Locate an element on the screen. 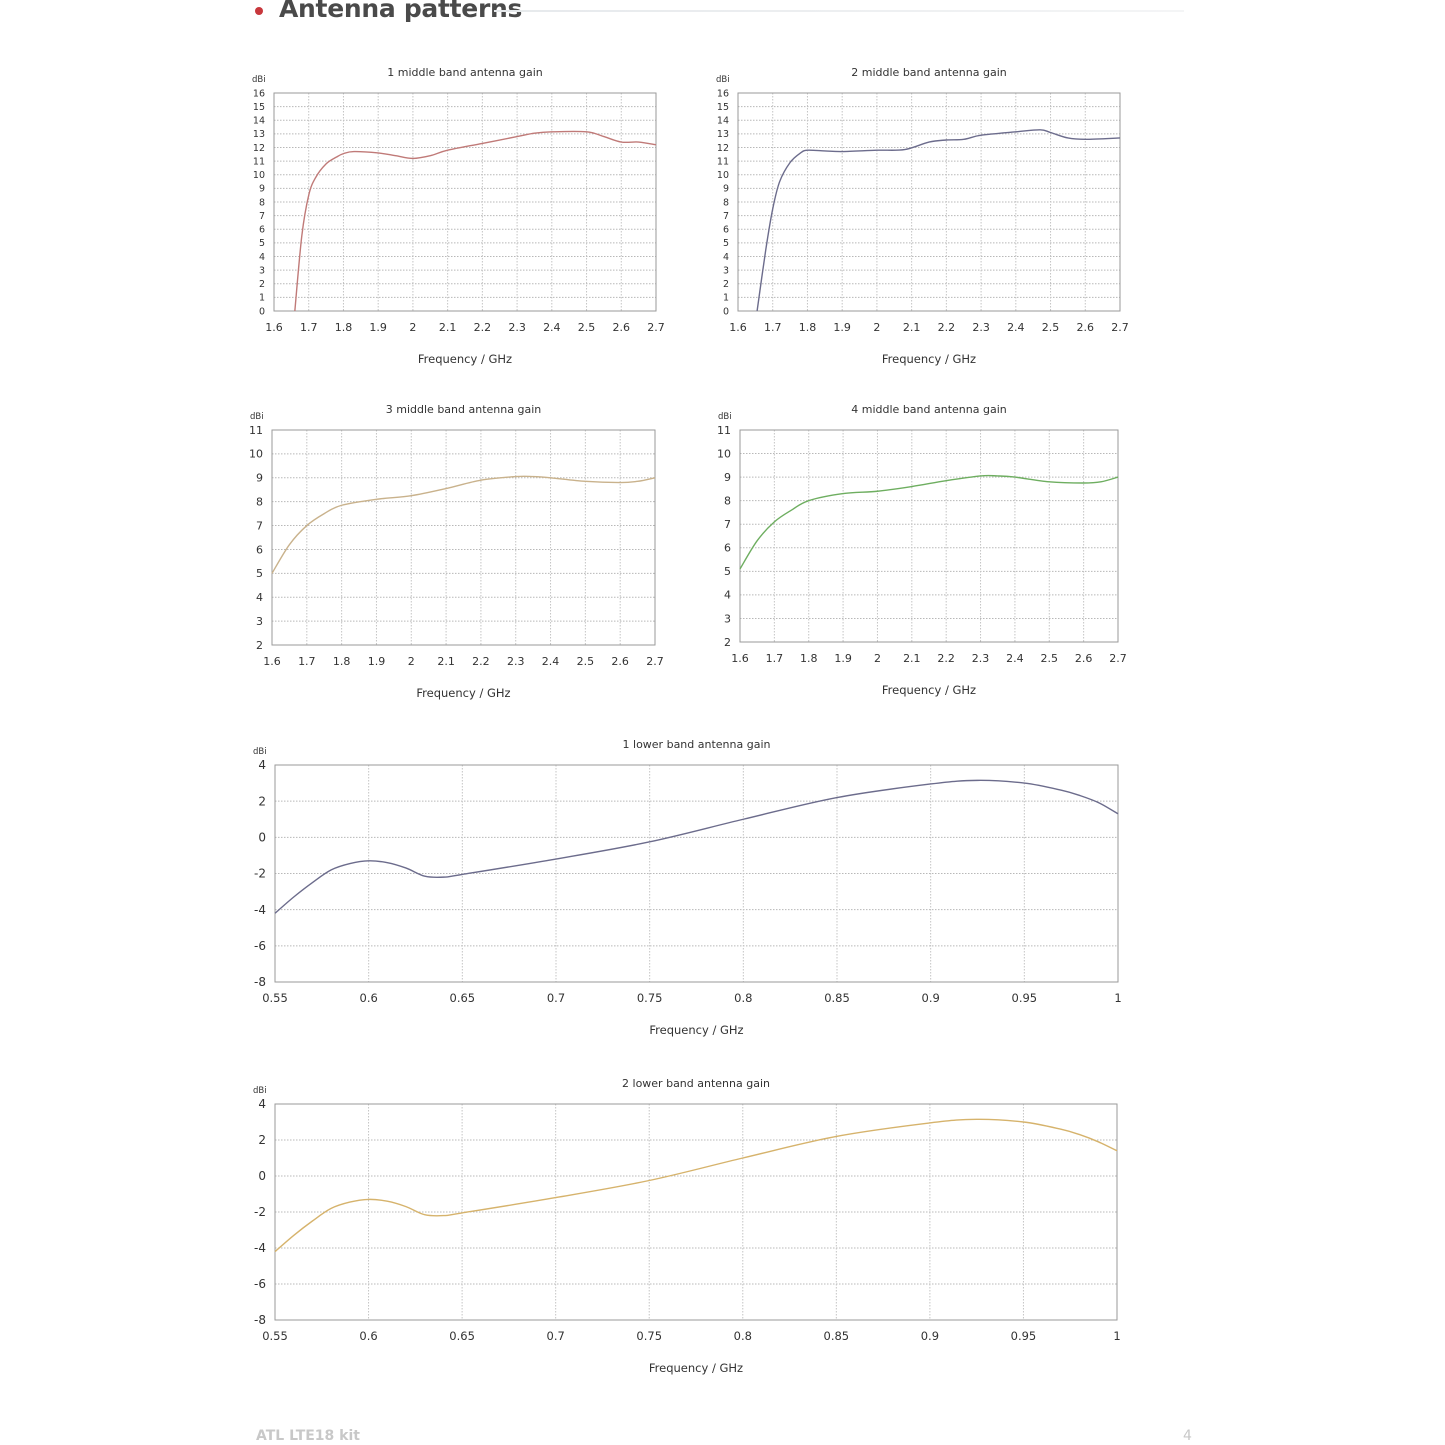 Image resolution: width=1445 pixels, height=1445 pixels. y-tick-label: 15 is located at coordinates (259, 107).